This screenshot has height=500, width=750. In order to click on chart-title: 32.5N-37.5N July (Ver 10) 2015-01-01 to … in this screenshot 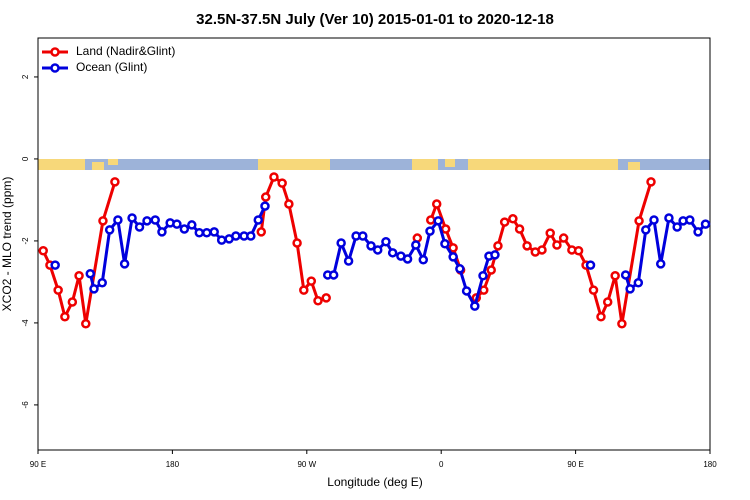, I will do `click(375, 19)`.